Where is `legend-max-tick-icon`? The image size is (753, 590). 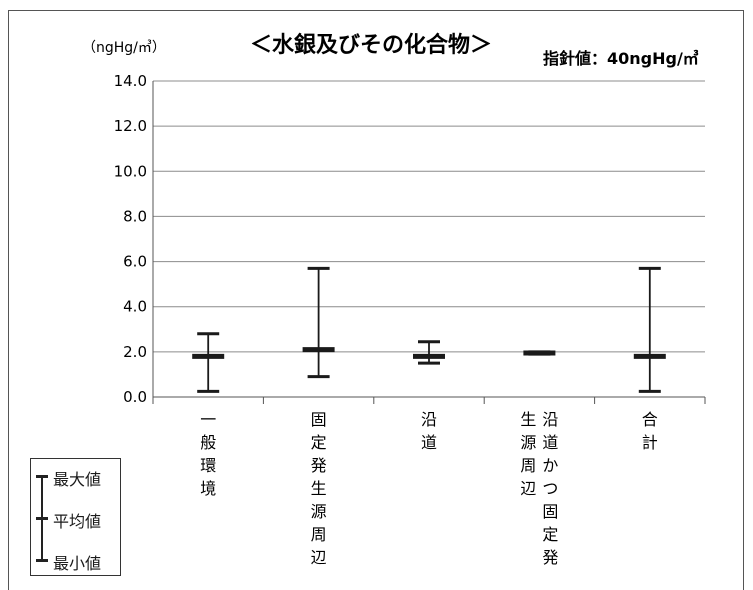
legend-max-tick-icon is located at coordinates (42, 476).